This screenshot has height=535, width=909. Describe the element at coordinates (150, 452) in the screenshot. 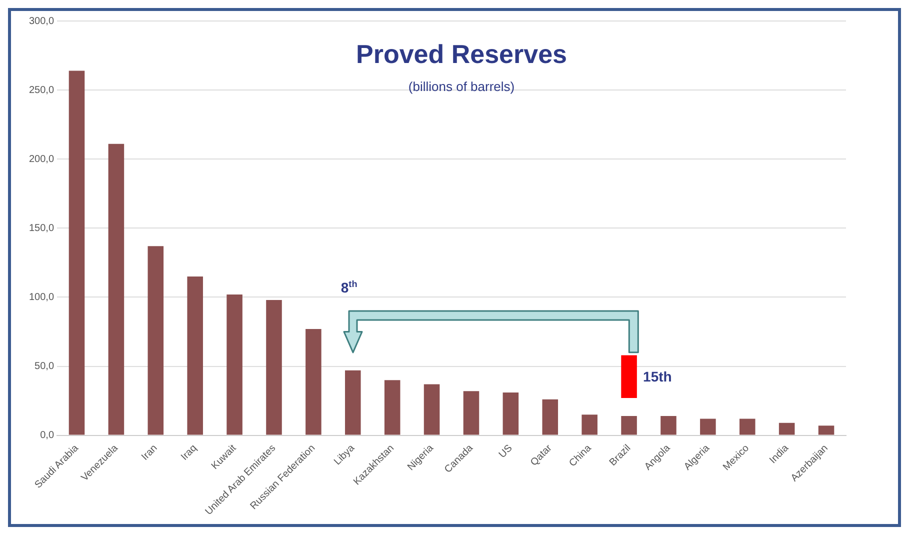

I see `x-tick-label: Iran` at that location.